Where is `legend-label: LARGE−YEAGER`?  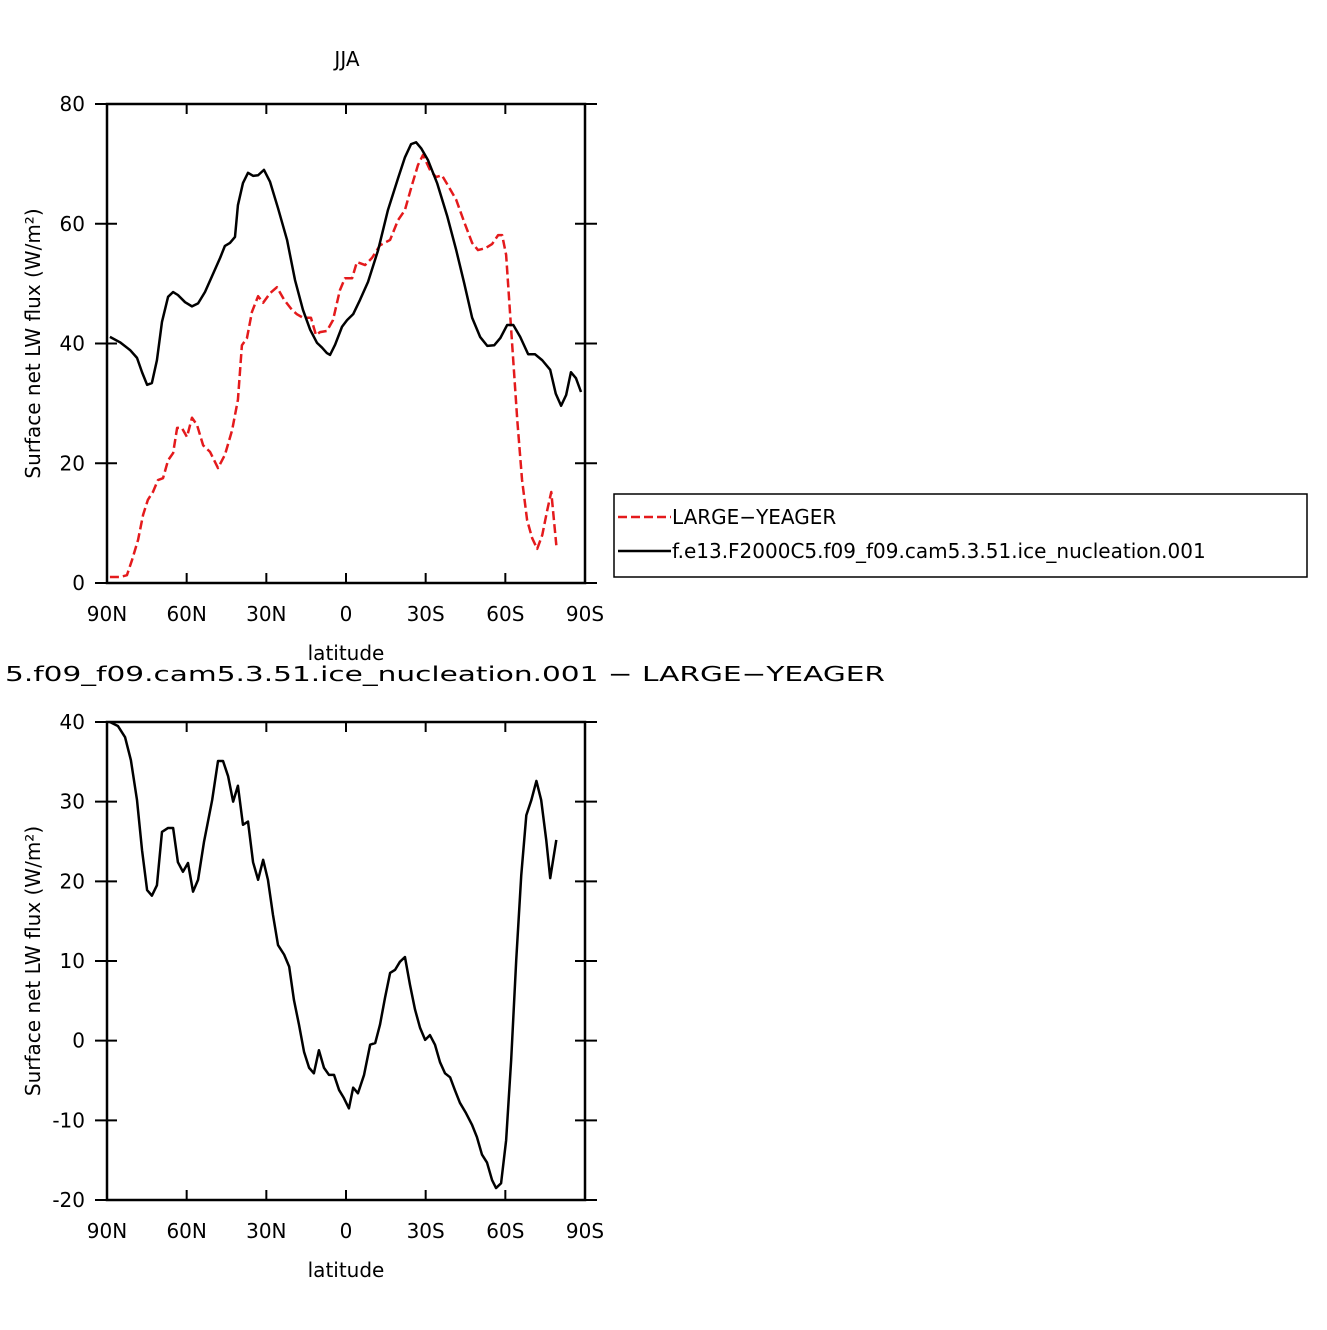
legend-label: LARGE−YEAGER is located at coordinates (754, 517).